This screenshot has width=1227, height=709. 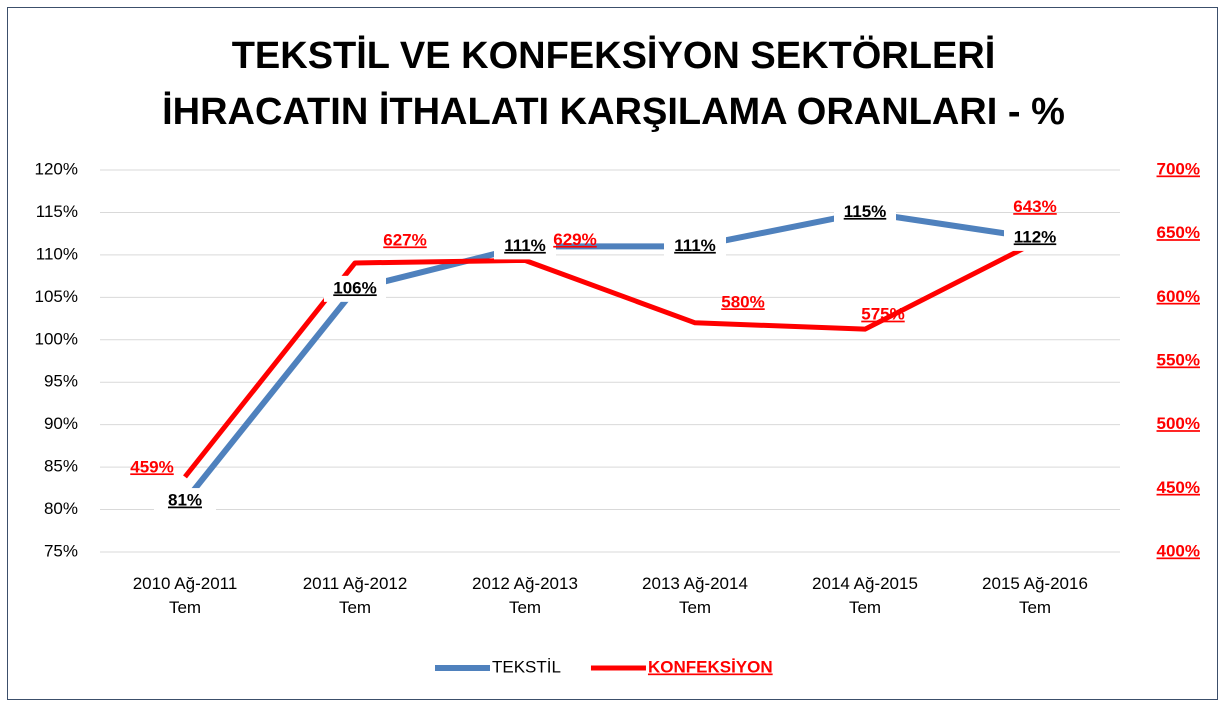 What do you see at coordinates (185, 595) in the screenshot?
I see `x-tick-label: 2010 Ağ-2011 Tem` at bounding box center [185, 595].